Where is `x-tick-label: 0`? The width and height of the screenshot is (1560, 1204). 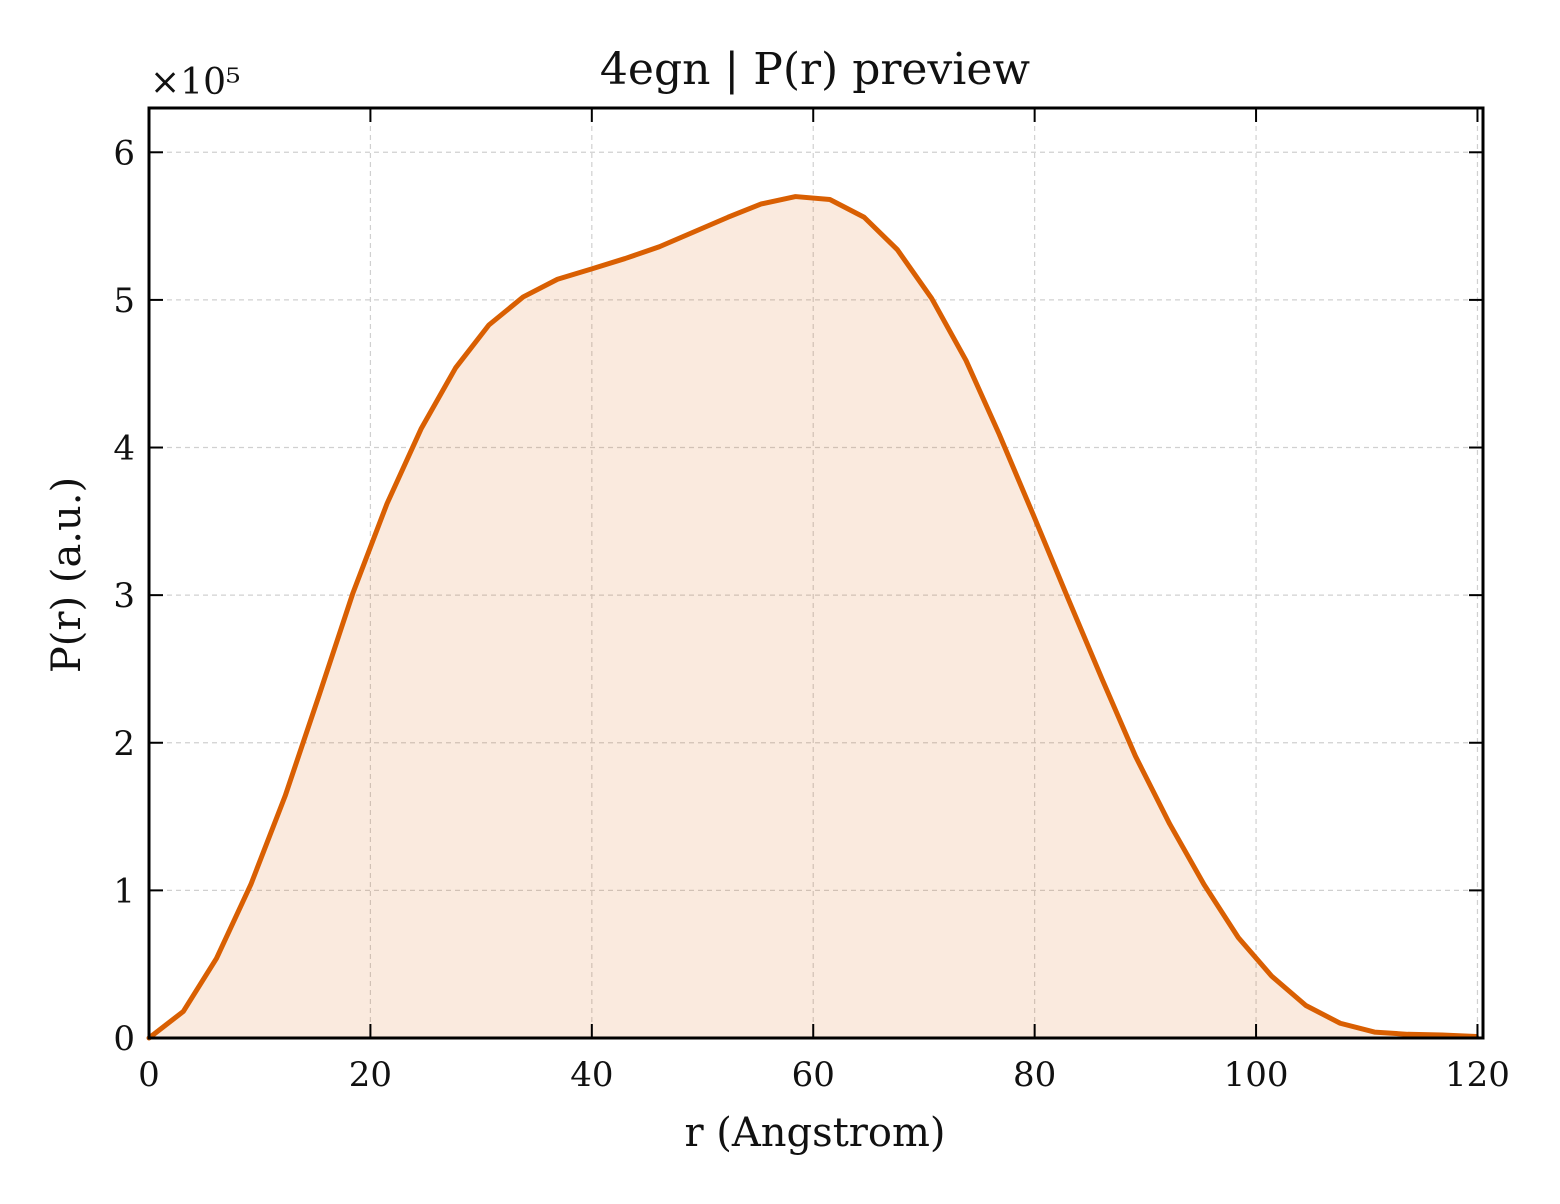
x-tick-label: 0 is located at coordinates (149, 1075).